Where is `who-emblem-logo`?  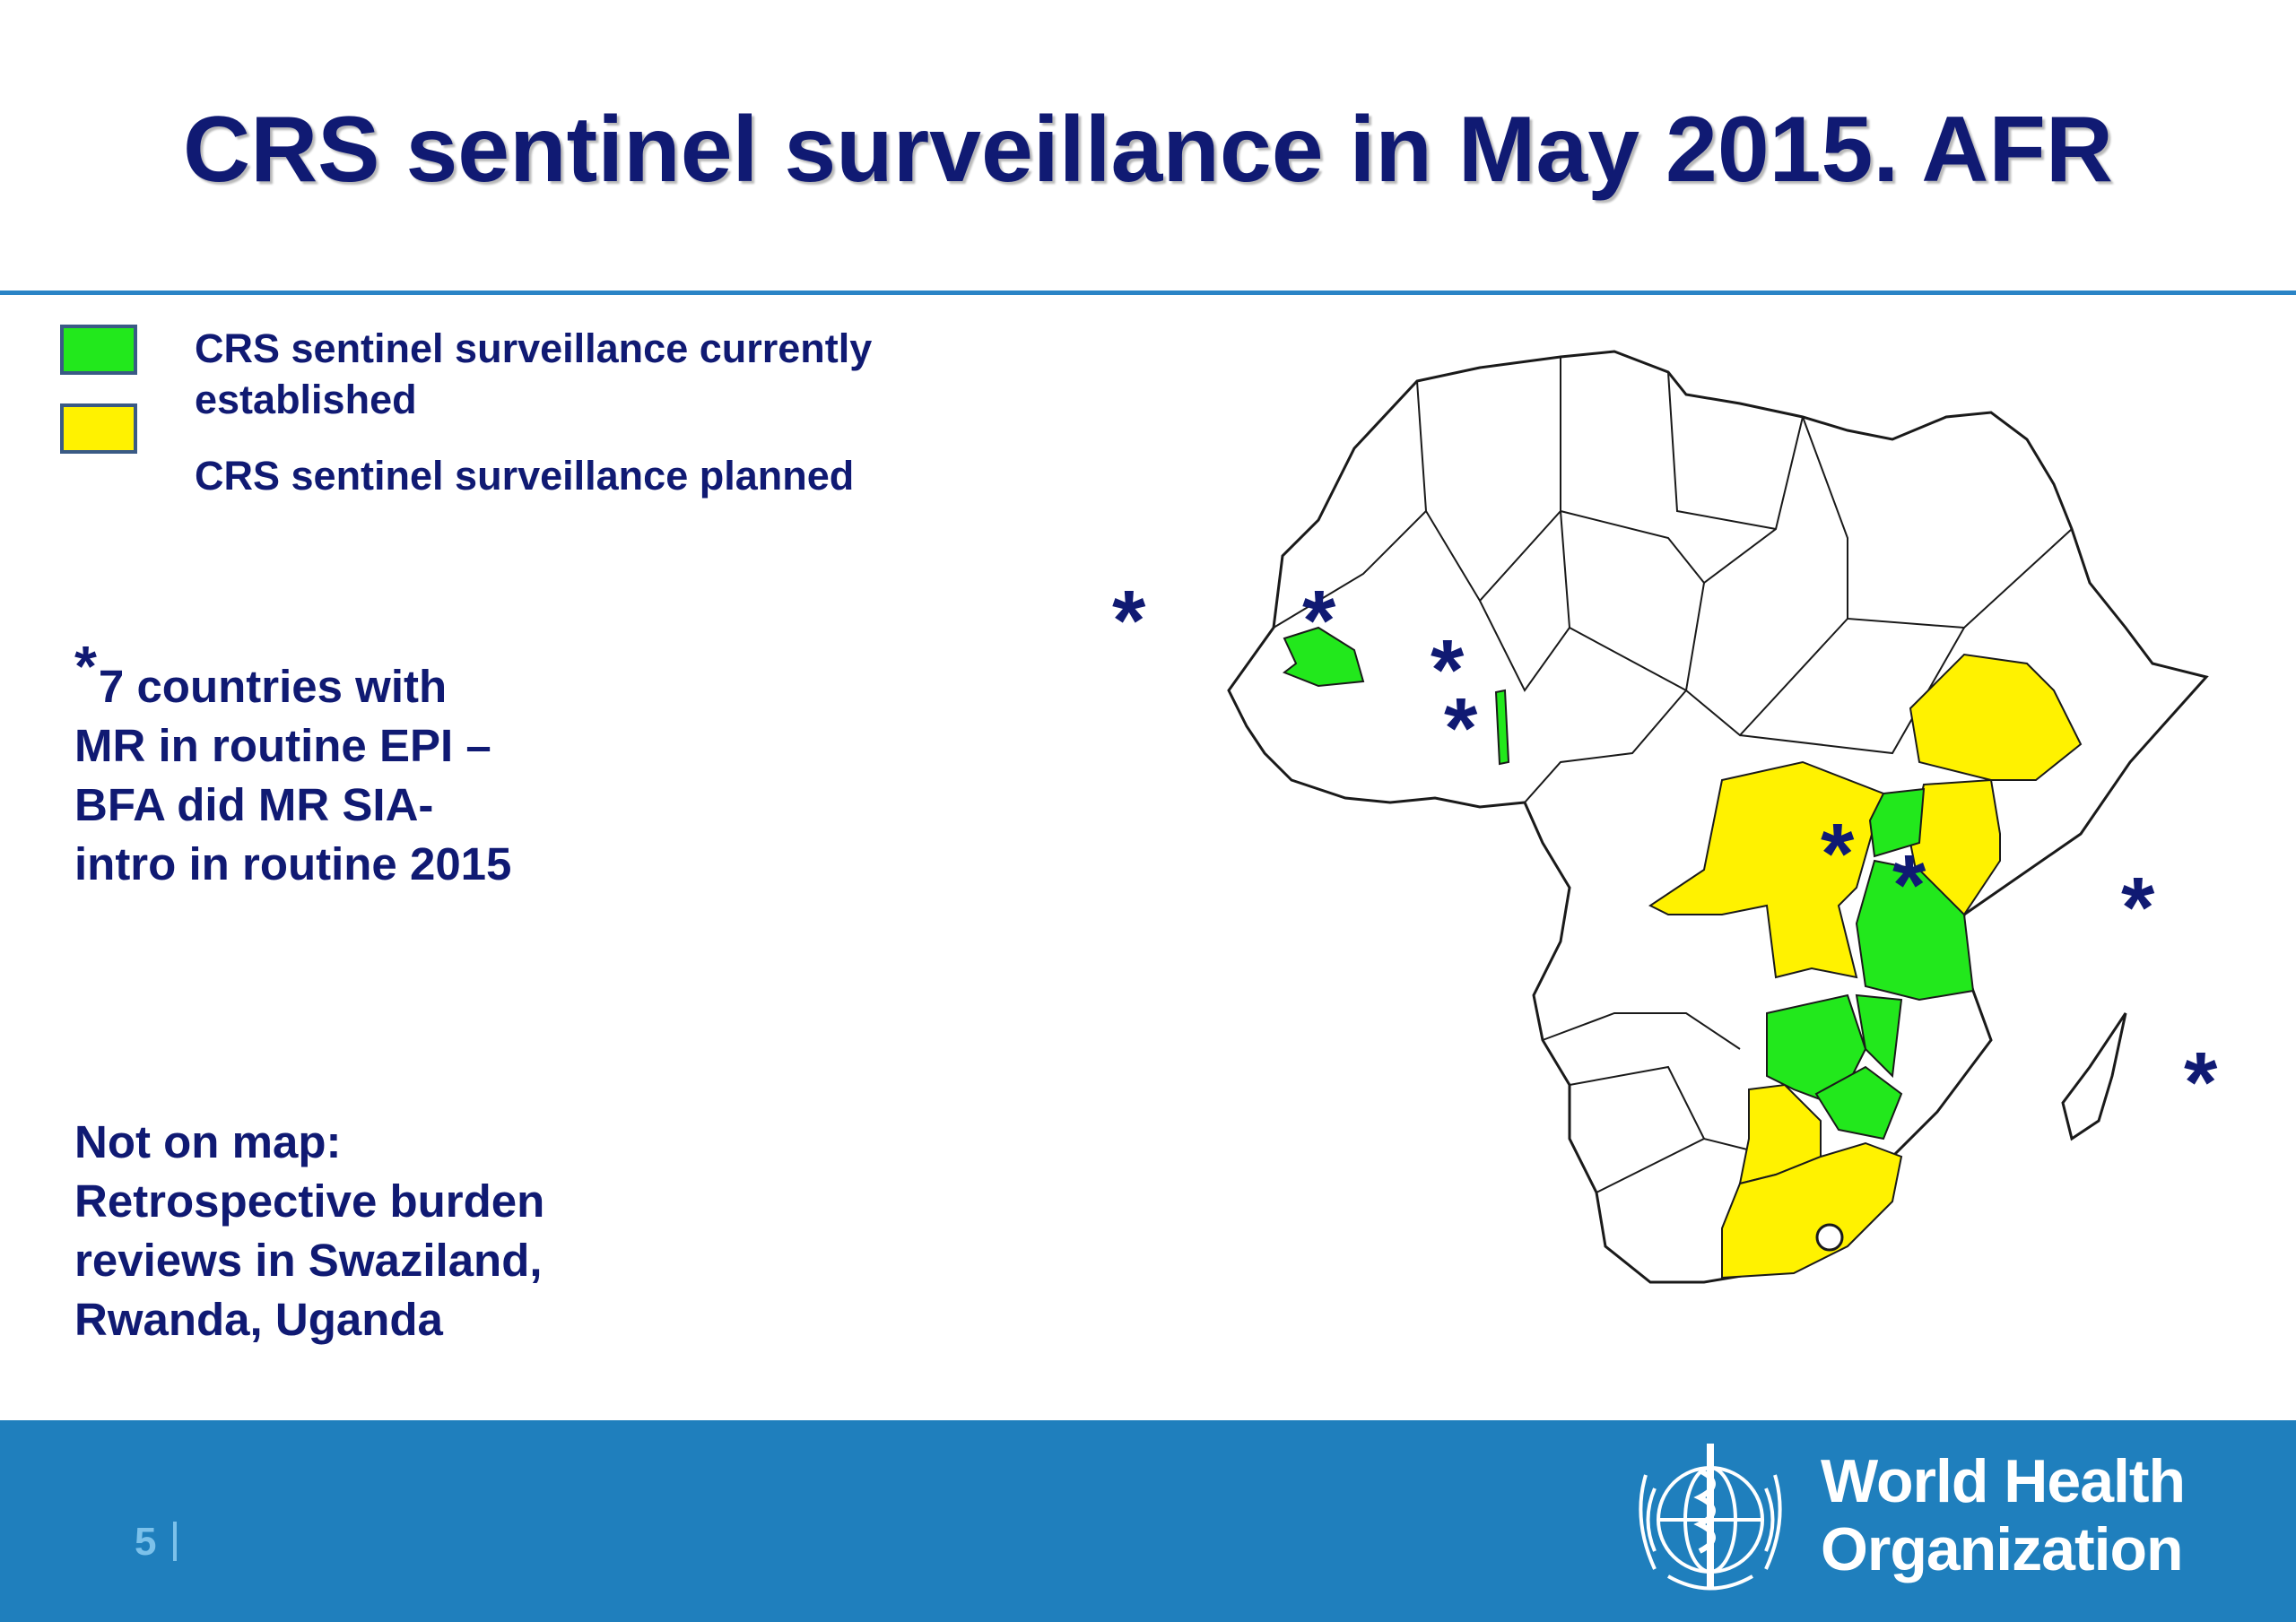
who-emblem-logo is located at coordinates (1710, 1517).